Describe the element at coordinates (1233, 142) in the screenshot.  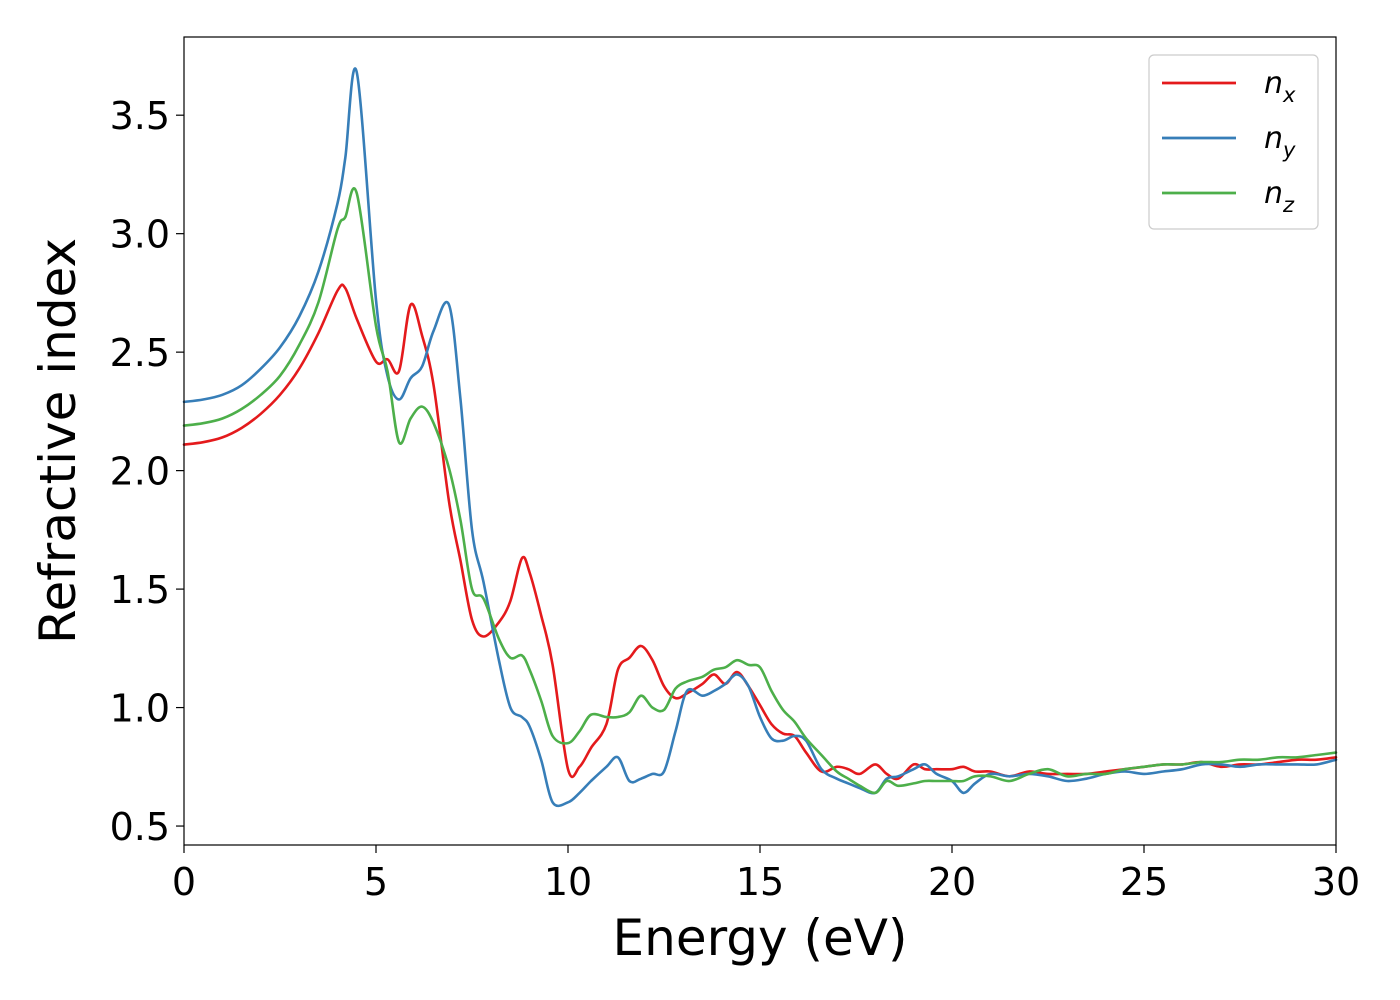
I see `legend-box` at that location.